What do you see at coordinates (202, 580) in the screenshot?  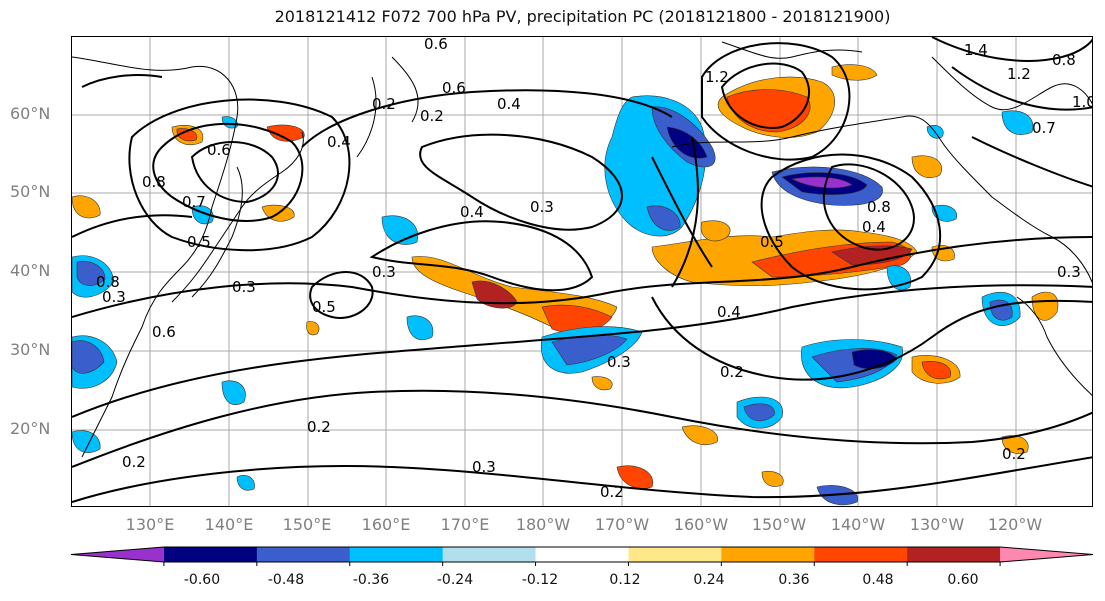 I see `colorbar-tick-label: -0.60` at bounding box center [202, 580].